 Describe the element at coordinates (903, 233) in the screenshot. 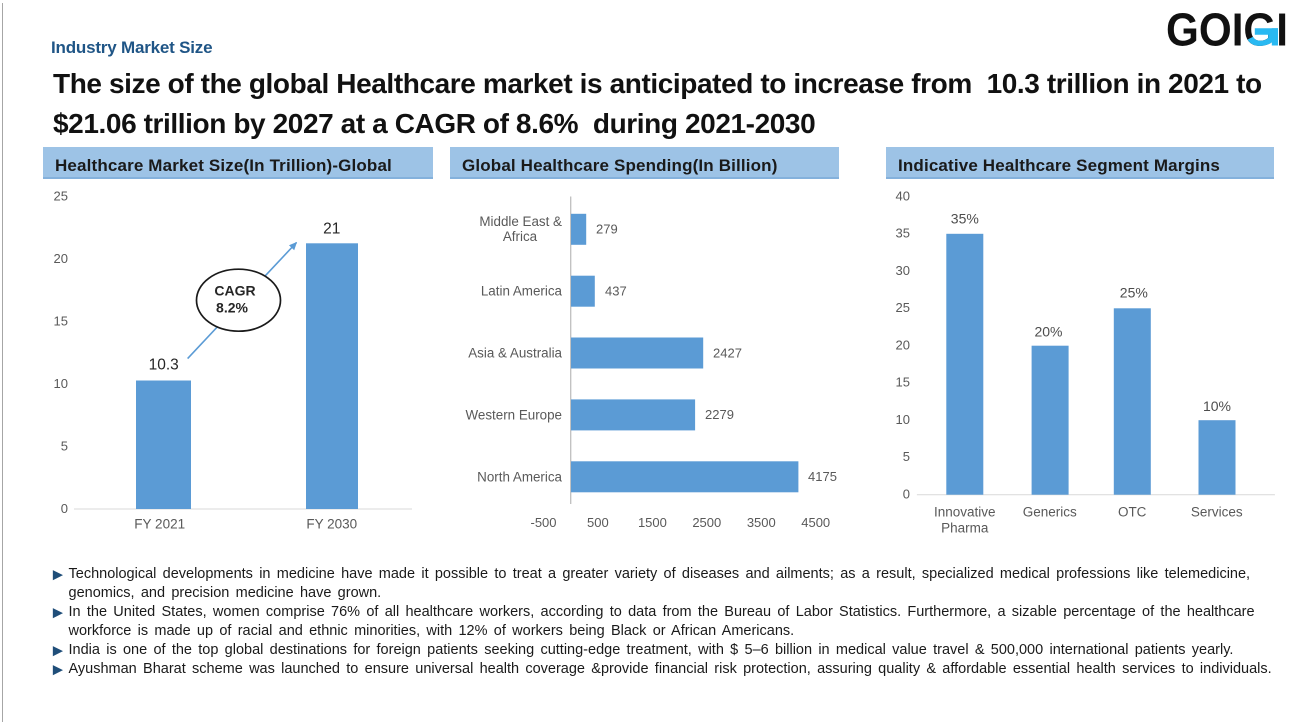

I see `svg-text: 35` at that location.